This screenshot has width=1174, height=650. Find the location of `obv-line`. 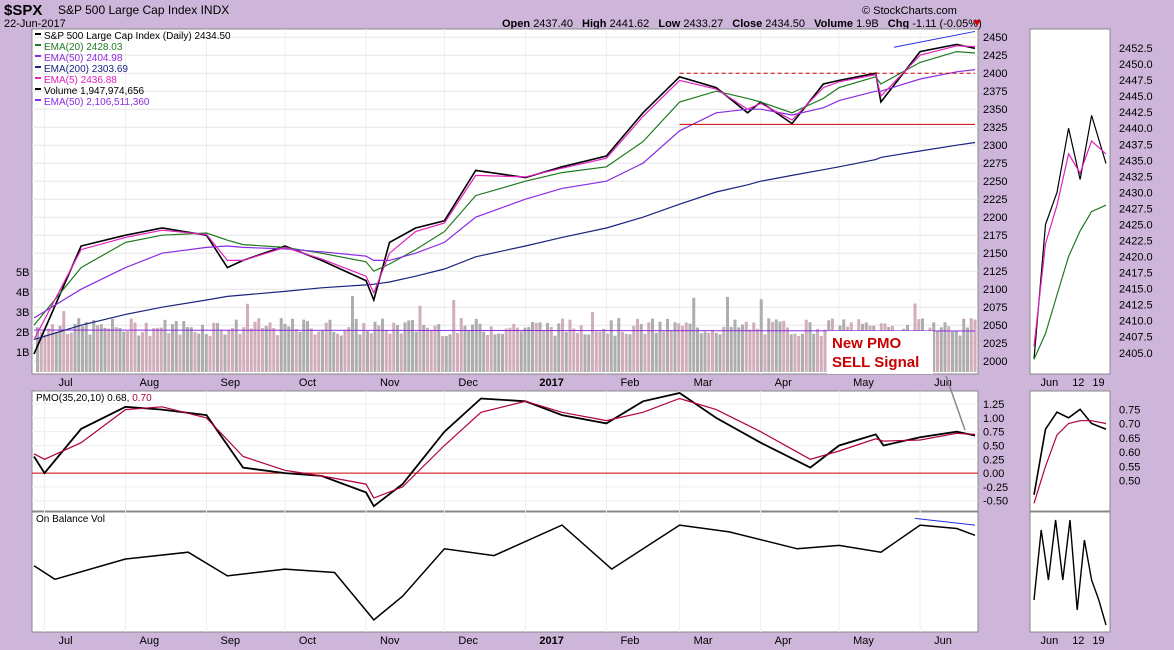

obv-line is located at coordinates (504, 572).